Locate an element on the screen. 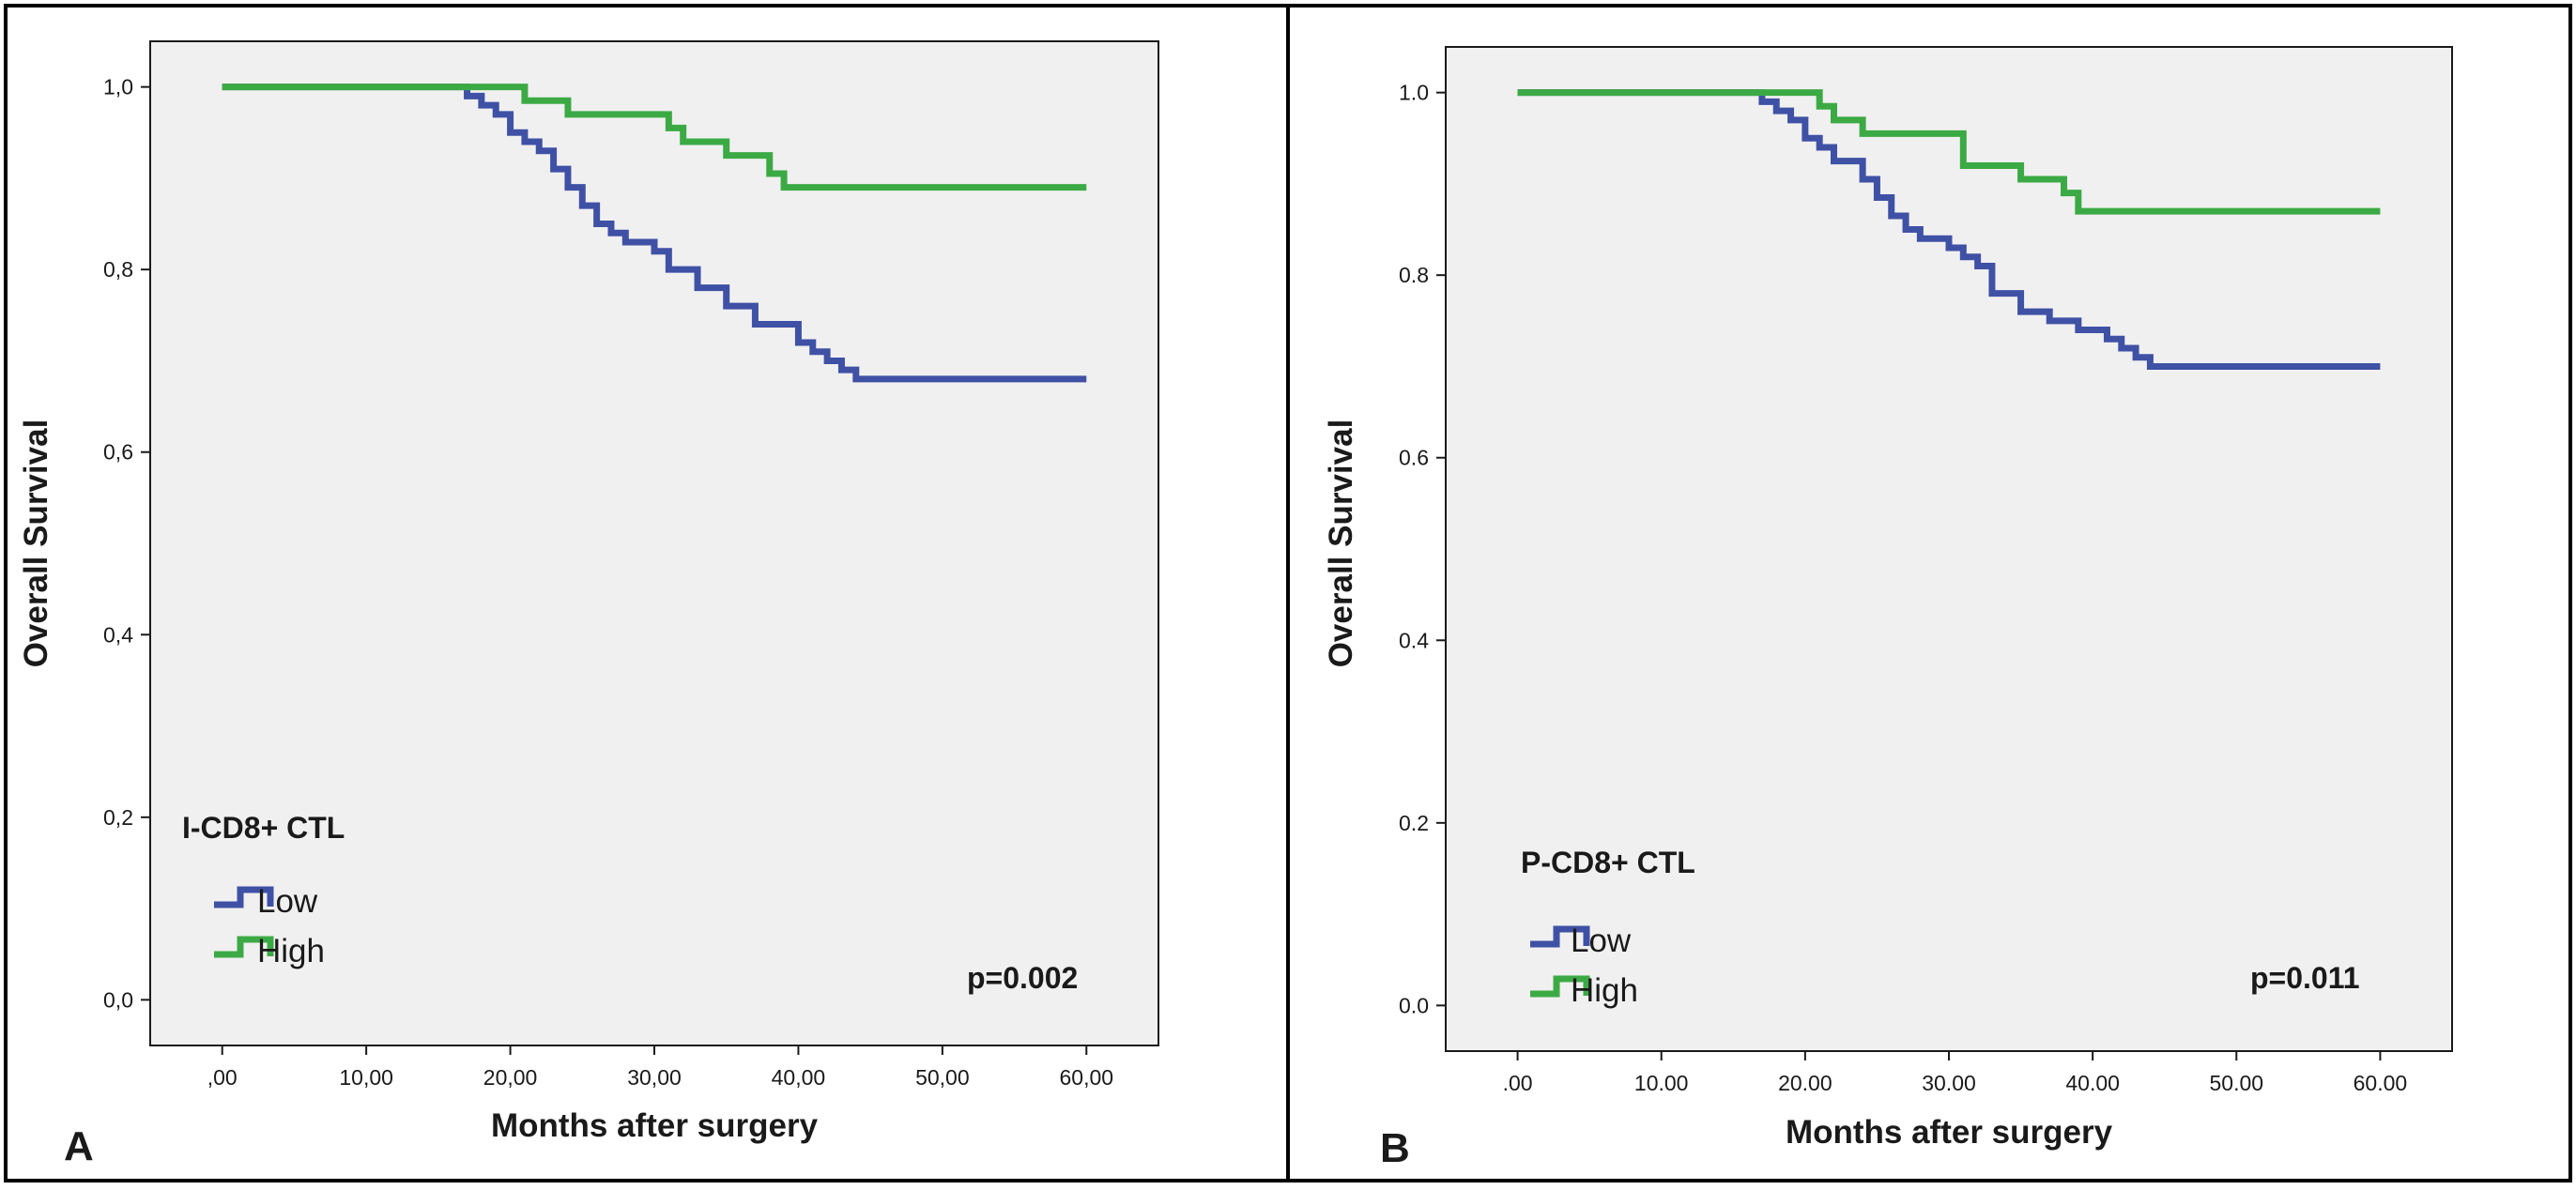 The height and width of the screenshot is (1190, 2576). y-tick-label: 0.6 is located at coordinates (1414, 458).